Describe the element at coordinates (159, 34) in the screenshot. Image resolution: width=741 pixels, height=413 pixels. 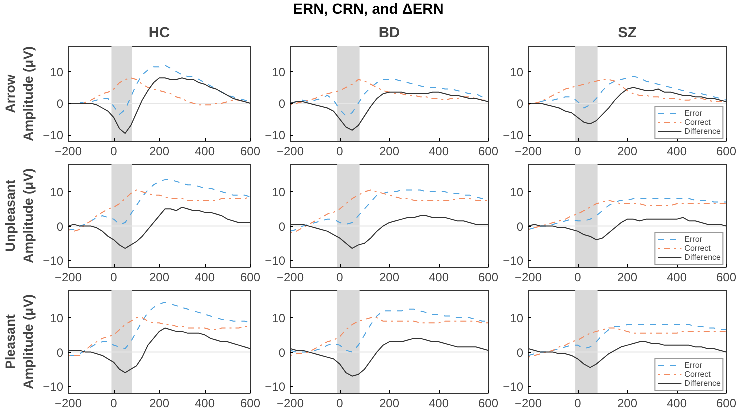
I see `chart-title: HC` at that location.